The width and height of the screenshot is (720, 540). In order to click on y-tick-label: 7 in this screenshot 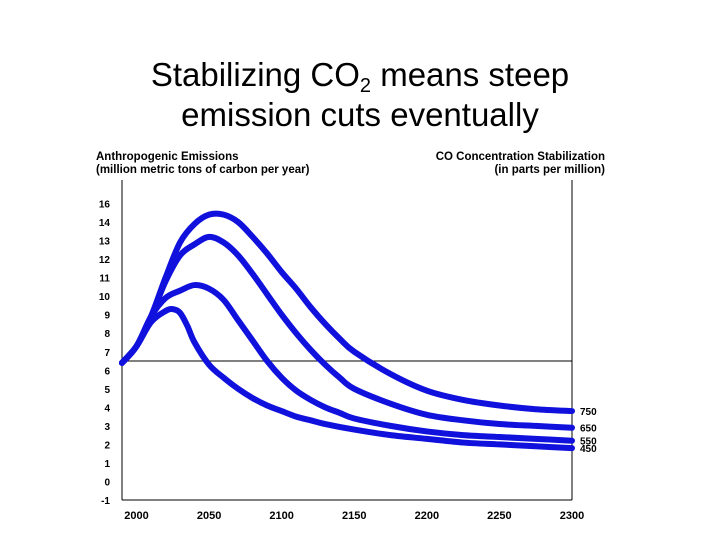, I will do `click(107, 353)`.